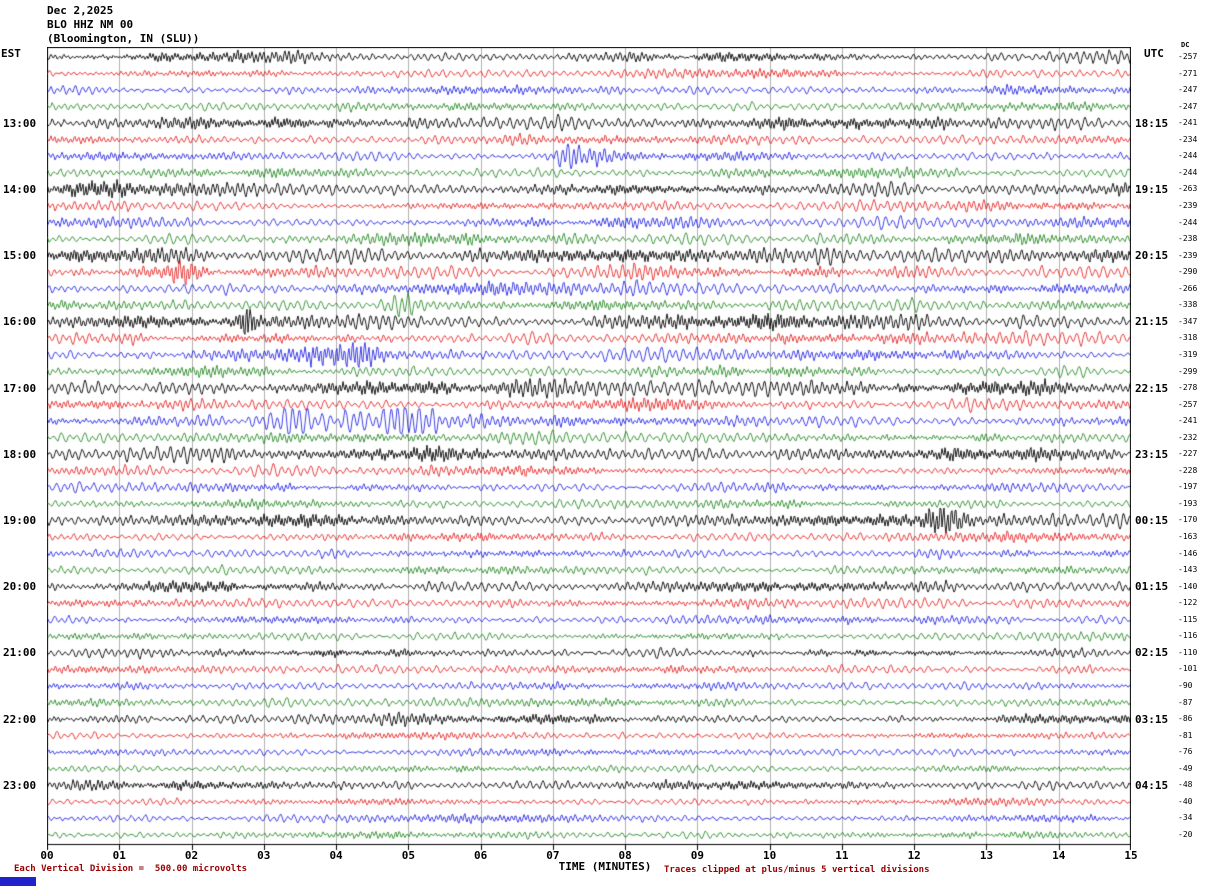  Describe the element at coordinates (1188, 520) in the screenshot. I see `dc-offset-value: -170` at that location.